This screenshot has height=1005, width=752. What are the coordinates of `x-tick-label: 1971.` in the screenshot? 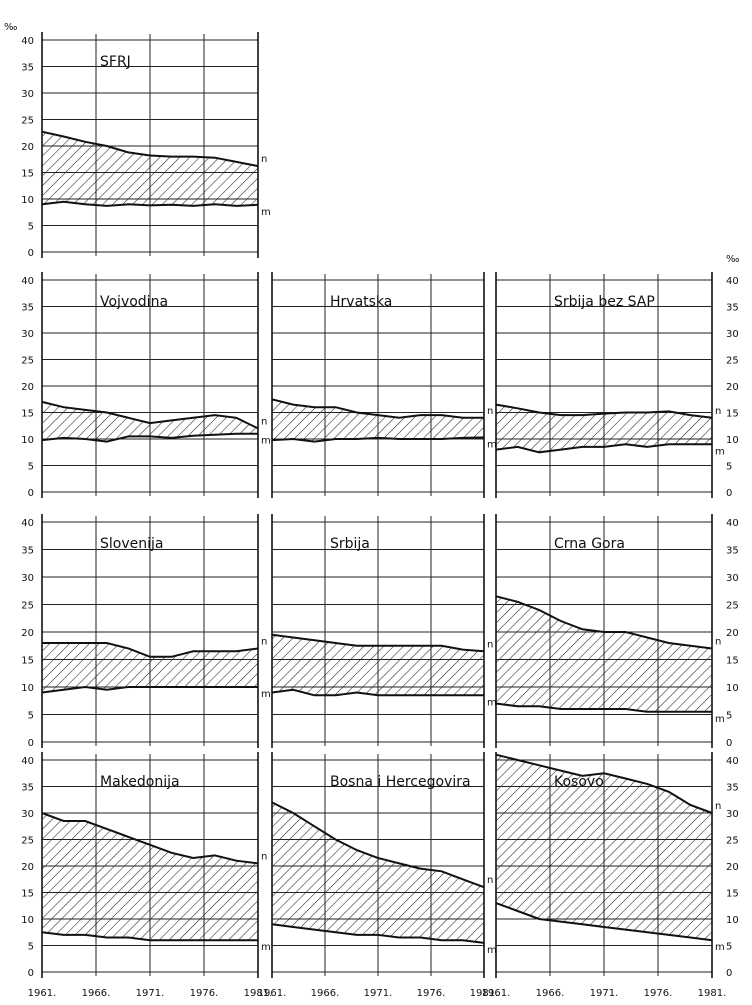 It's located at (378, 993).